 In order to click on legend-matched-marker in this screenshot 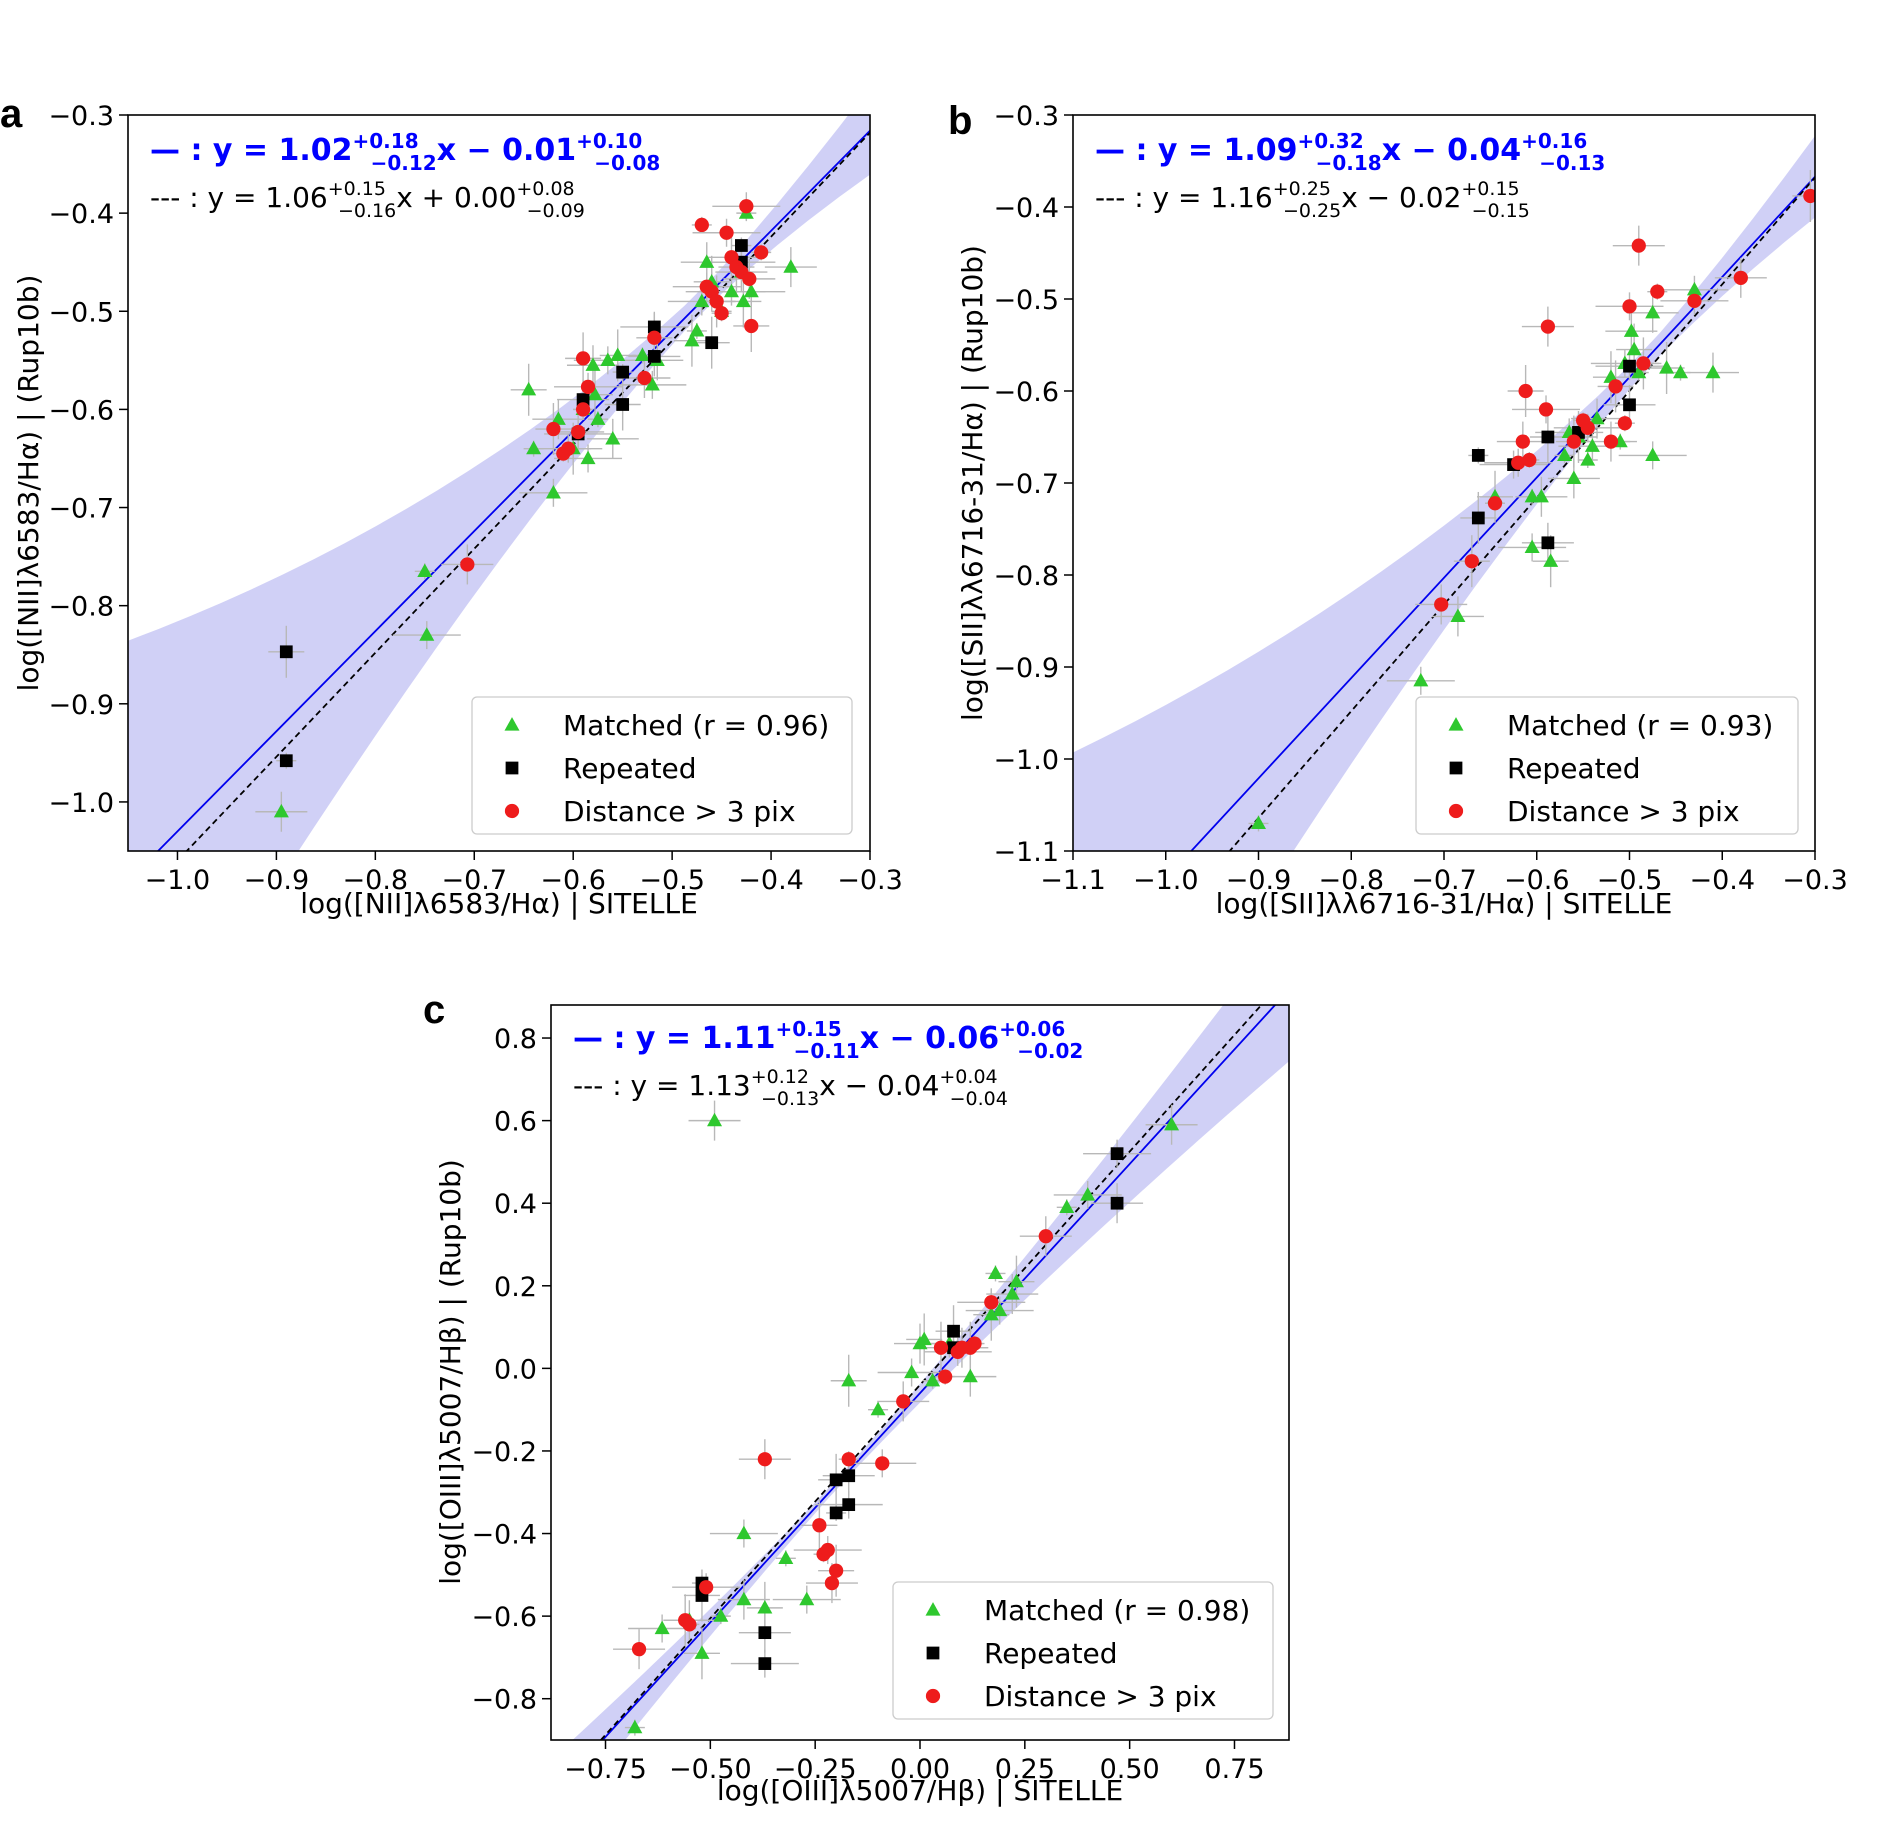, I will do `click(512, 724)`.